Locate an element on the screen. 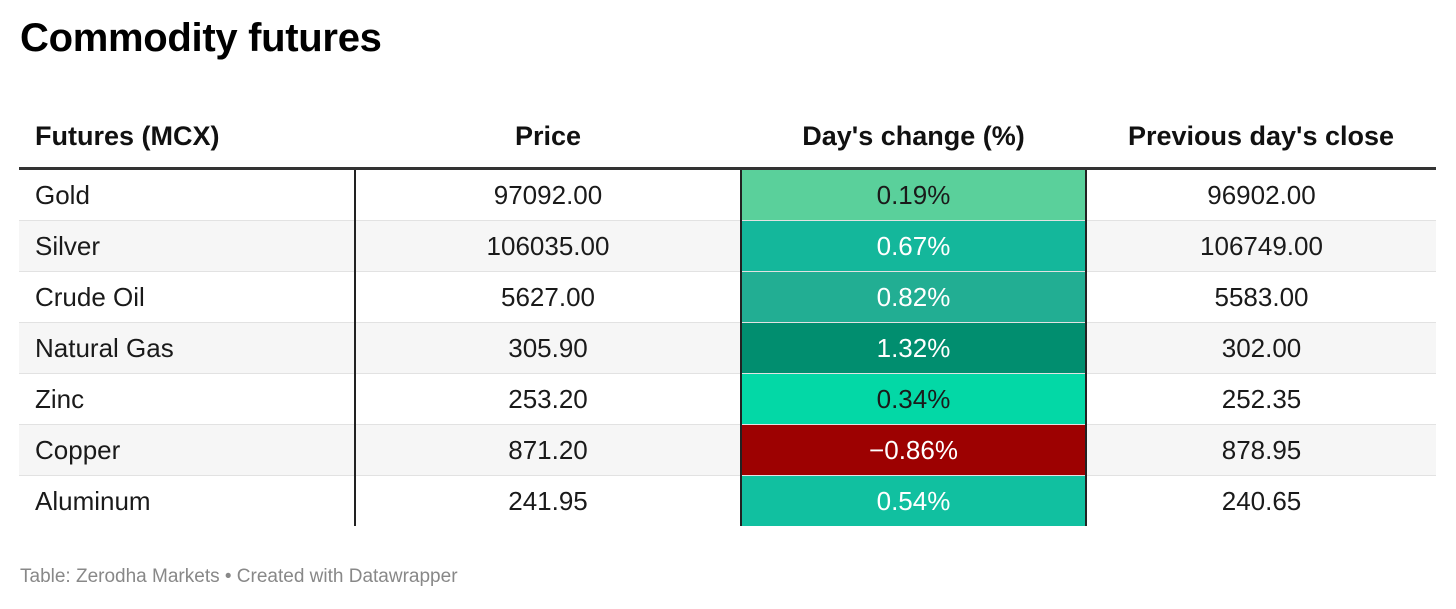 Image resolution: width=1456 pixels, height=609 pixels. price-cell: 106035.00 is located at coordinates (547, 246).